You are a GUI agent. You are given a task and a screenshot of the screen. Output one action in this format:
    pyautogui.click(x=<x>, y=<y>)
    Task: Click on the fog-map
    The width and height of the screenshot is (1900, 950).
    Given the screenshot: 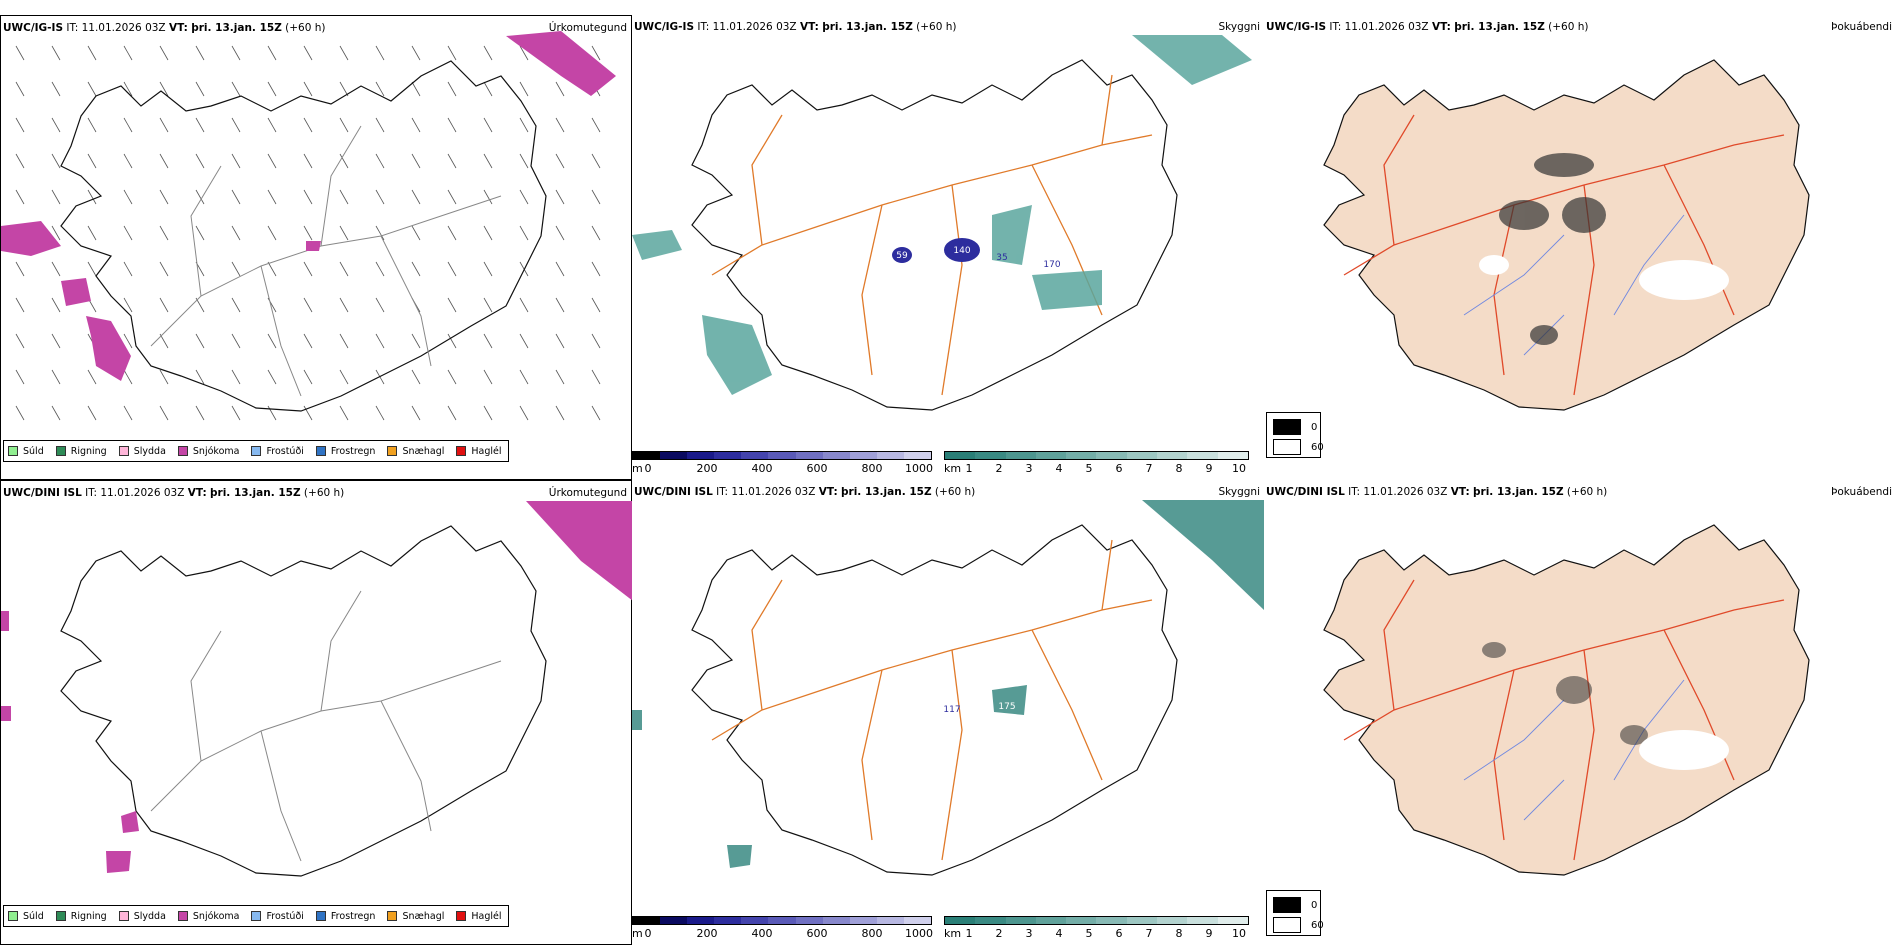 What is the action you would take?
    pyautogui.click(x=1566, y=700)
    